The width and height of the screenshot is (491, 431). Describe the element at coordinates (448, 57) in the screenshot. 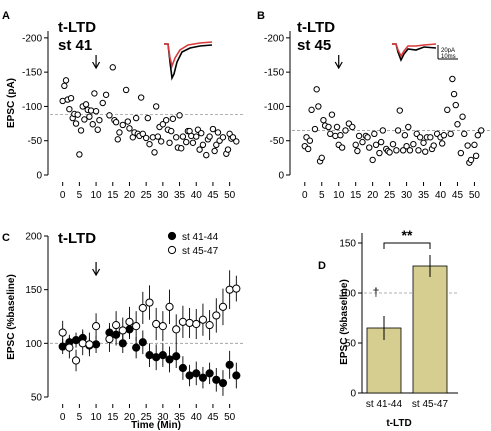

I see `scalebar-x-label: 10ms` at that location.